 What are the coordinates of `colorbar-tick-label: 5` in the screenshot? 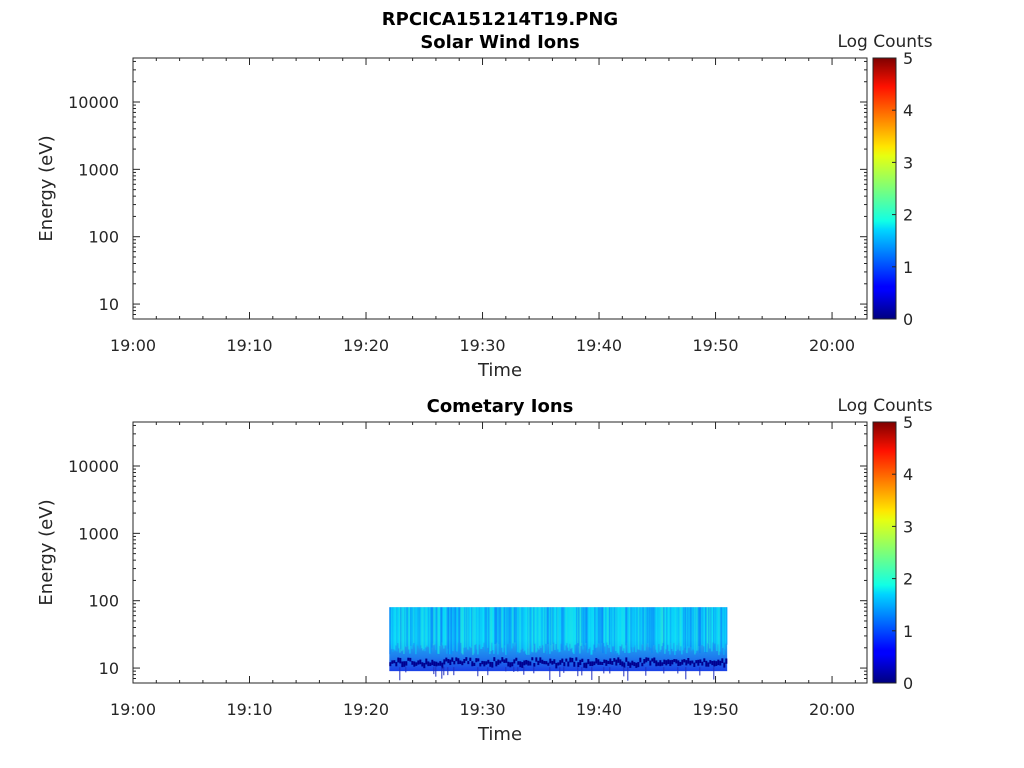 It's located at (908, 422).